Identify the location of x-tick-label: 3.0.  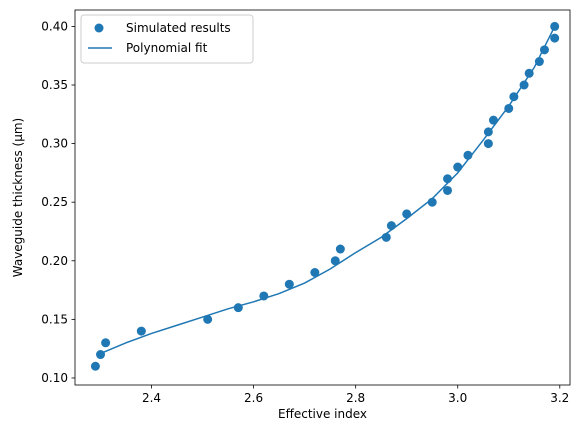
(457, 398).